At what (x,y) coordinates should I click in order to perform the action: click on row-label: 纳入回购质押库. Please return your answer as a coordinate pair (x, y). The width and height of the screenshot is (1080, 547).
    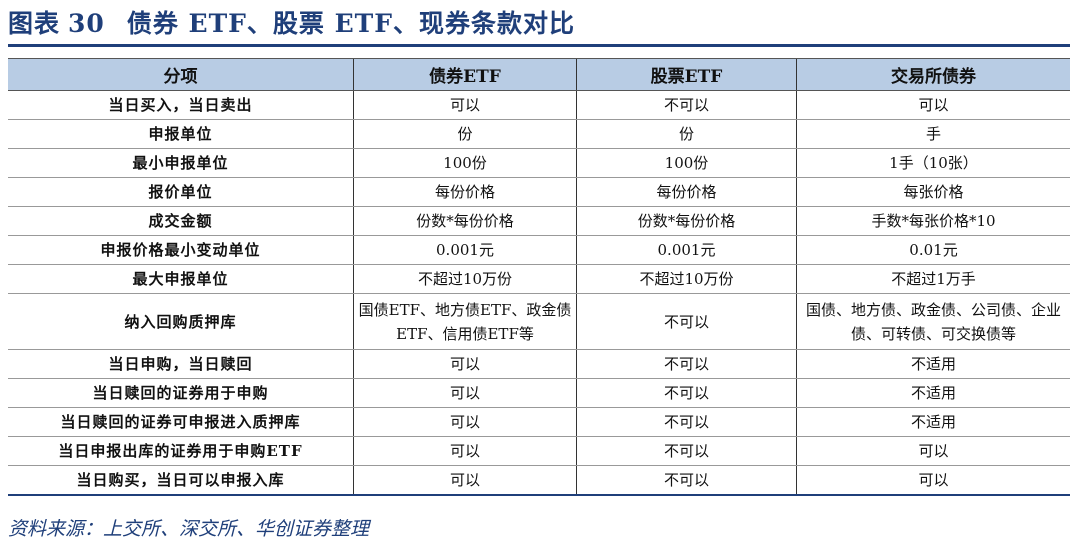
    Looking at the image, I should click on (181, 321).